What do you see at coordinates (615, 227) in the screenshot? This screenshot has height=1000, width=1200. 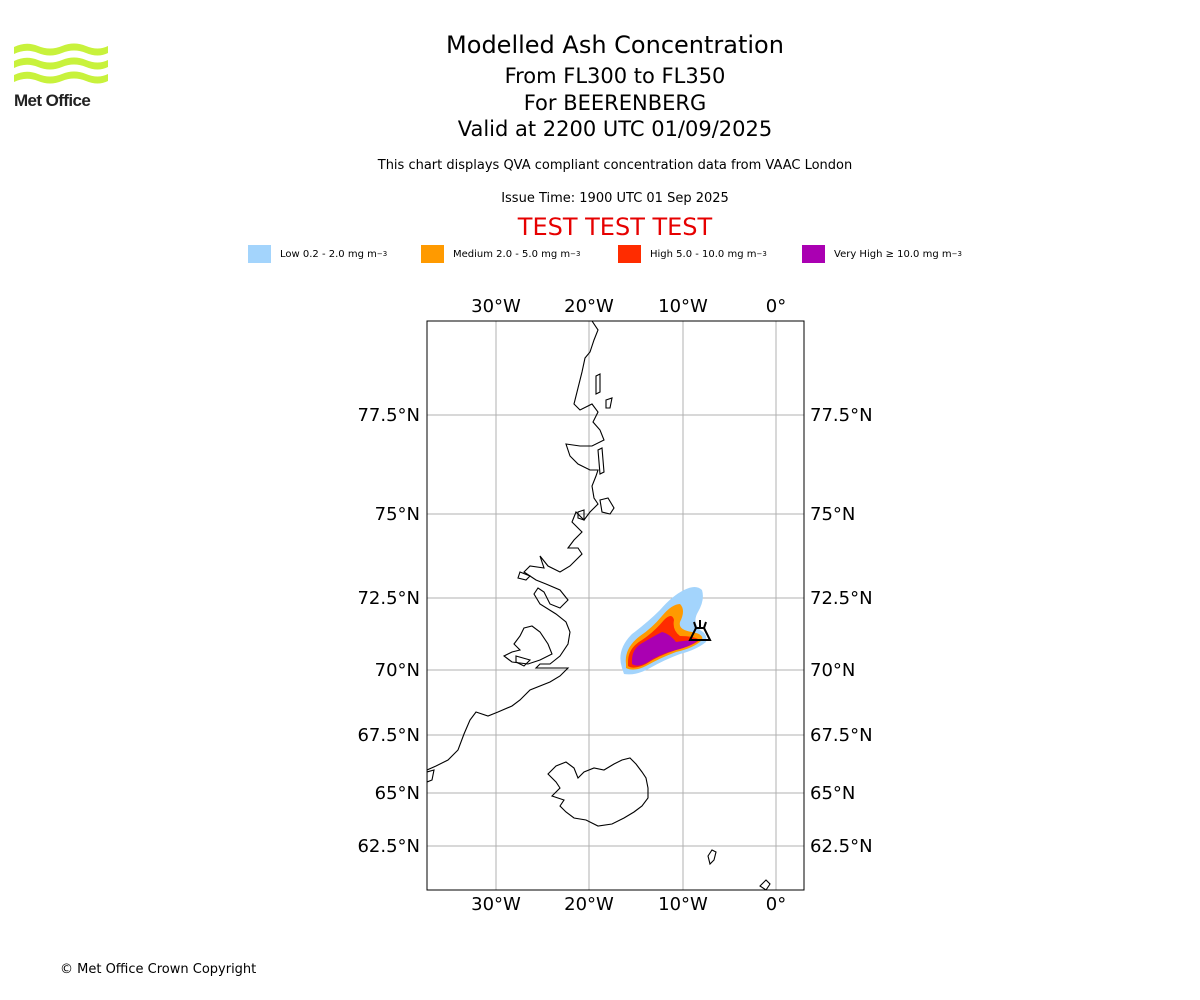 I see `test-banner: TEST TEST TEST` at bounding box center [615, 227].